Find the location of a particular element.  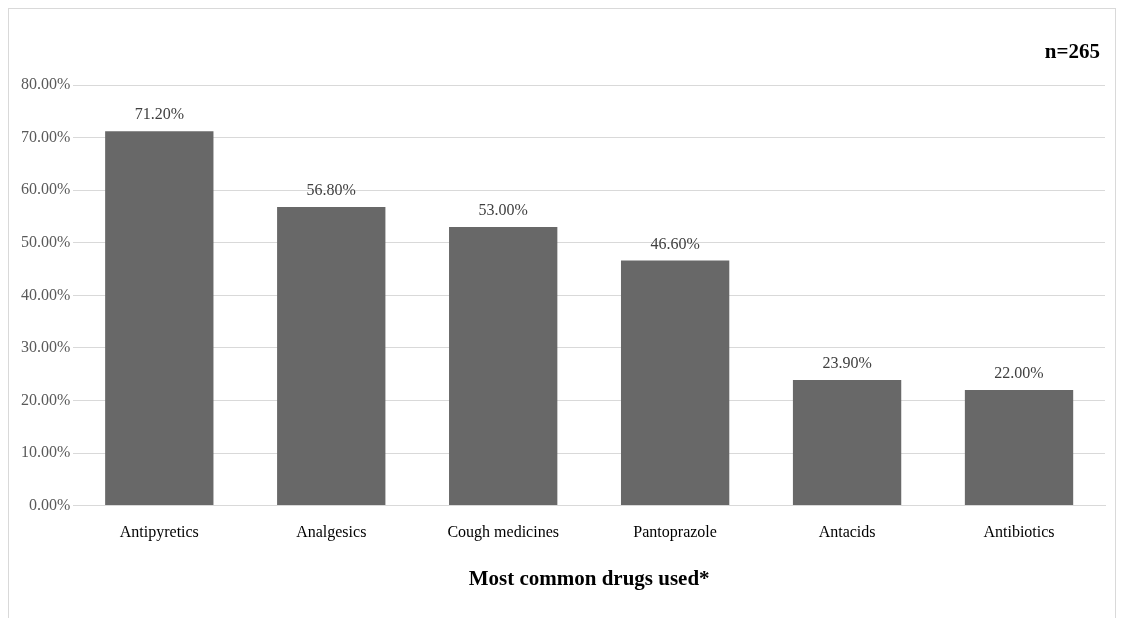

x-axis-title: Most common drugs used* is located at coordinates (589, 577).